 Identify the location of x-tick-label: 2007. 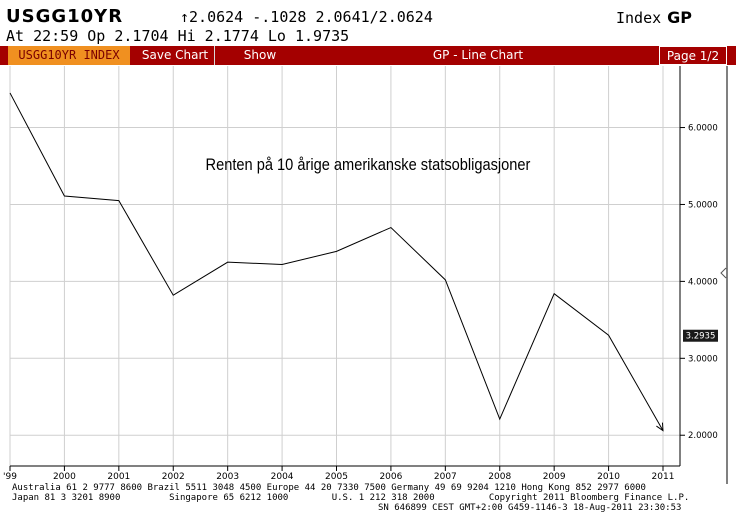
(445, 477).